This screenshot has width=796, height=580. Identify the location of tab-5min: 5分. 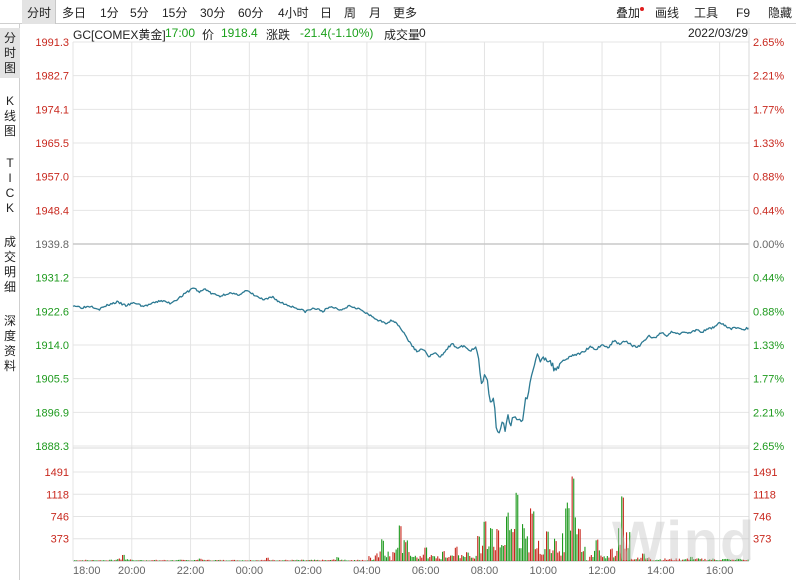
(139, 13).